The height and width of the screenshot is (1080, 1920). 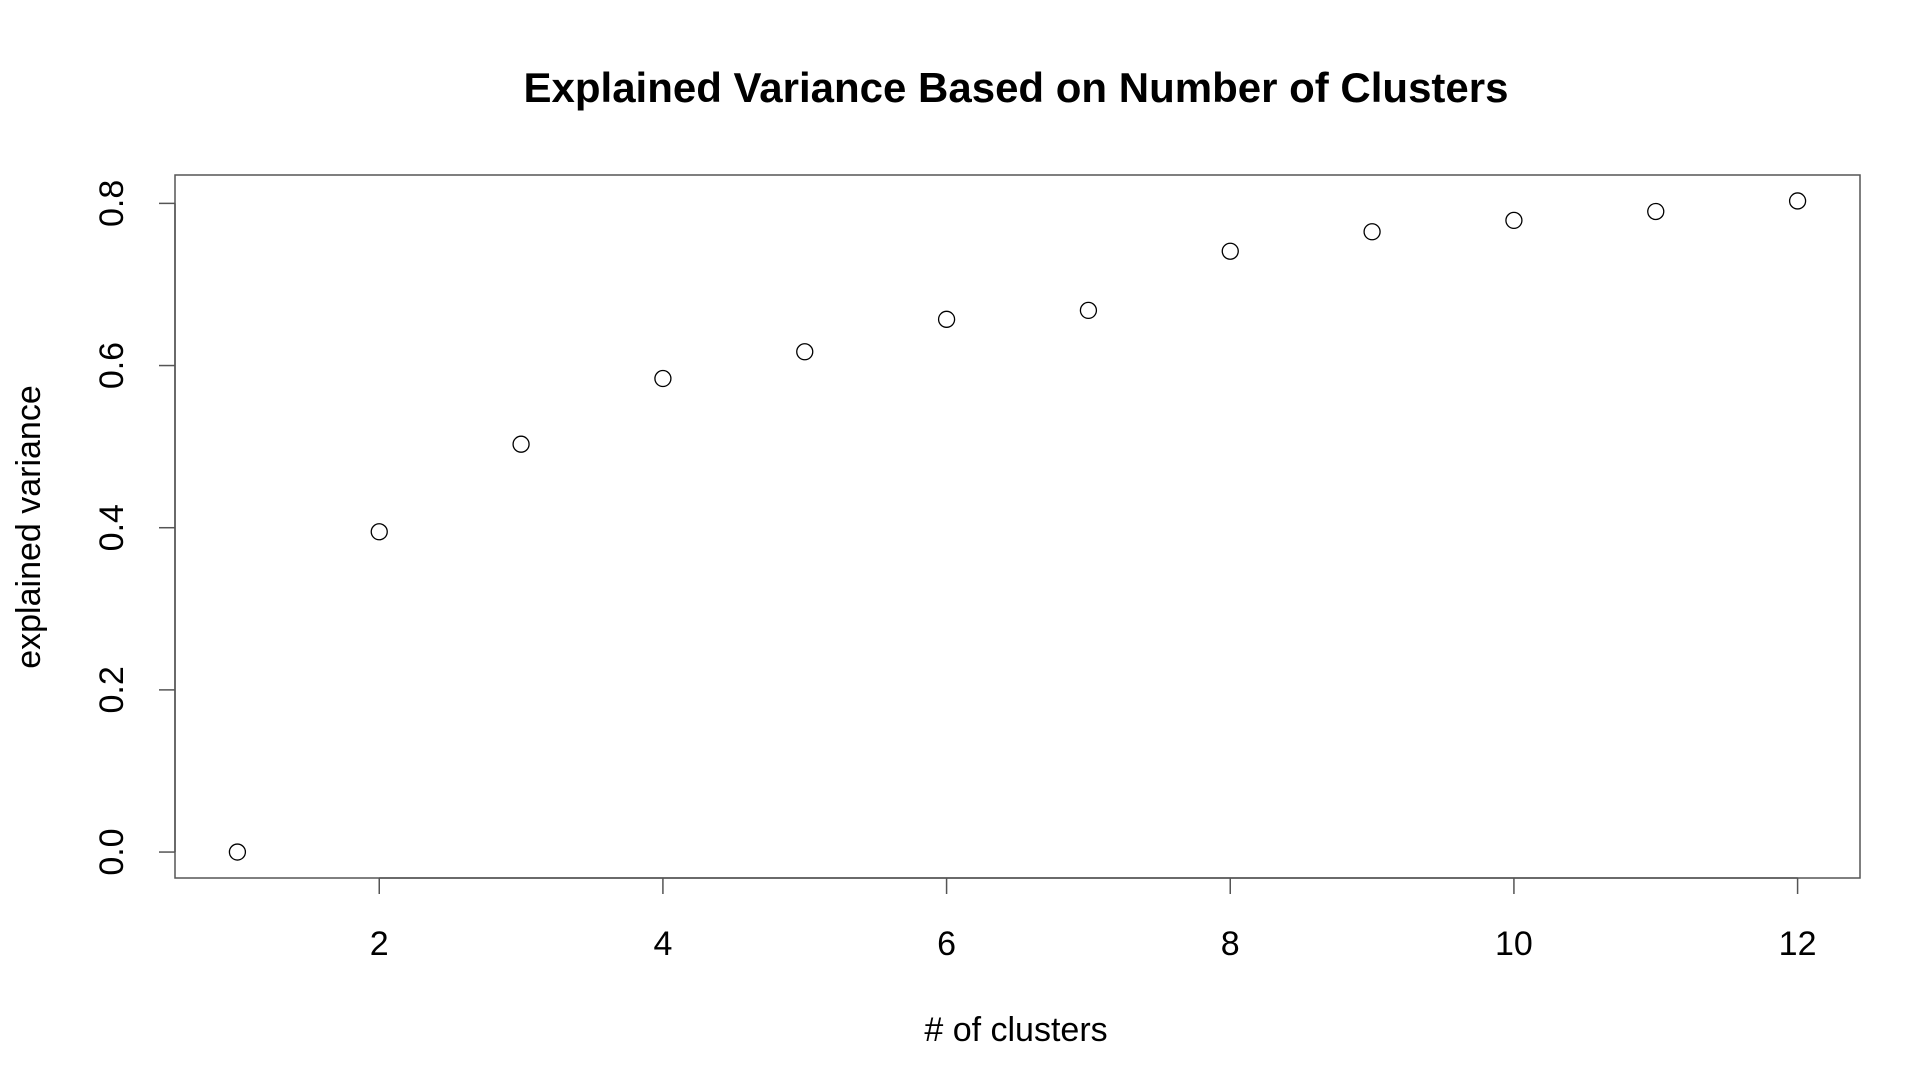 What do you see at coordinates (1093, 920) in the screenshot?
I see `x-axis: 2 4 6 8 10 12` at bounding box center [1093, 920].